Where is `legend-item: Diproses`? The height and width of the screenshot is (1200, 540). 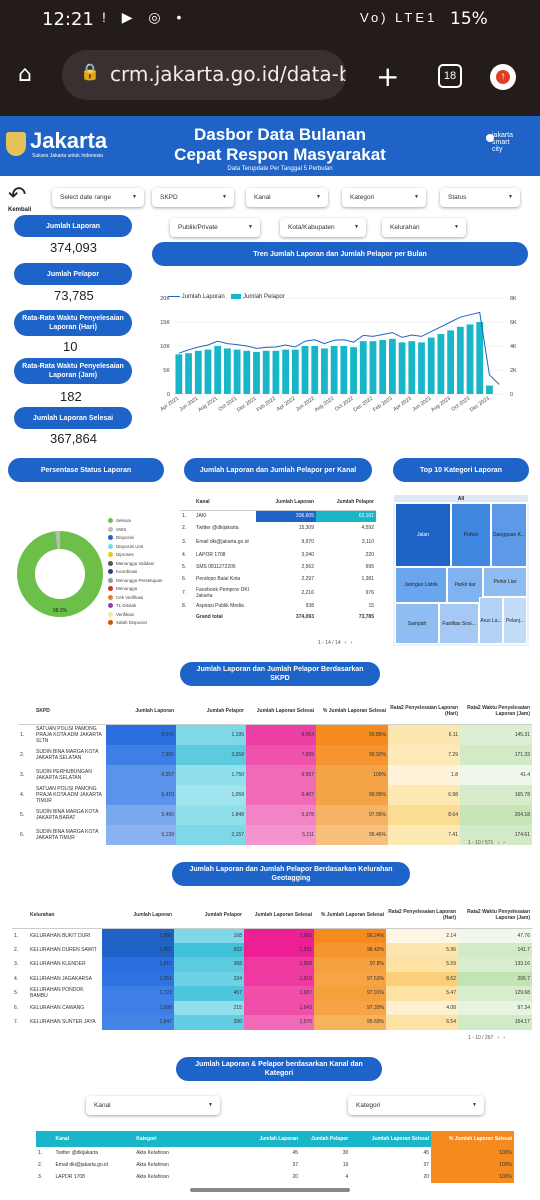 legend-item: Diproses is located at coordinates (135, 555).